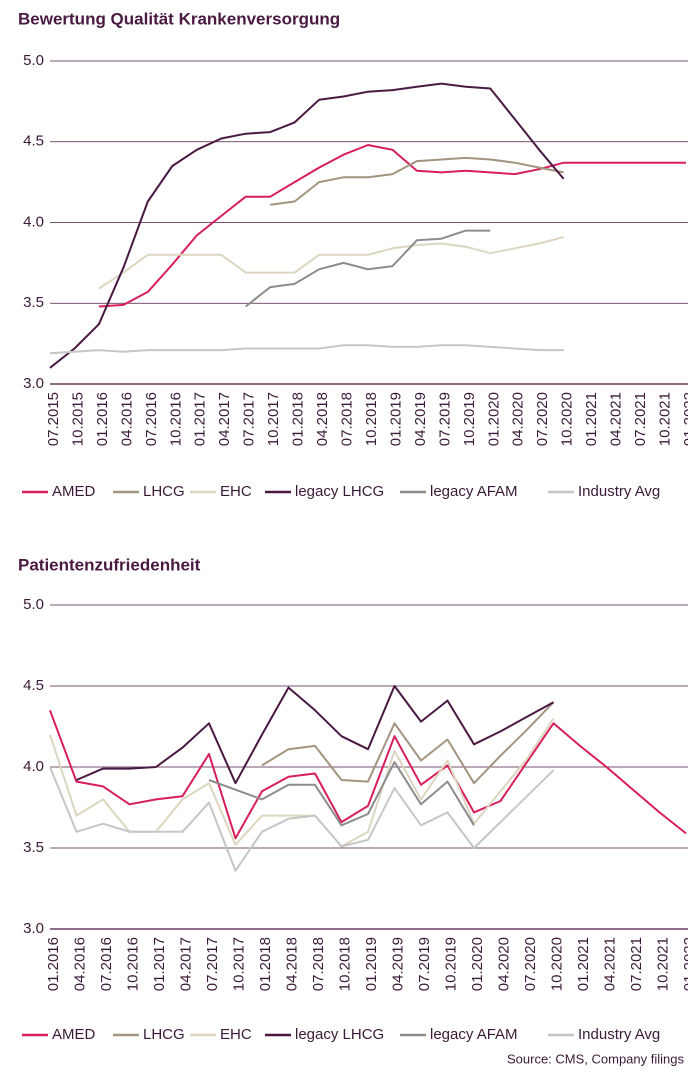 The height and width of the screenshot is (1072, 688). I want to click on chart-title: Patientenzufriedenheit, so click(109, 564).